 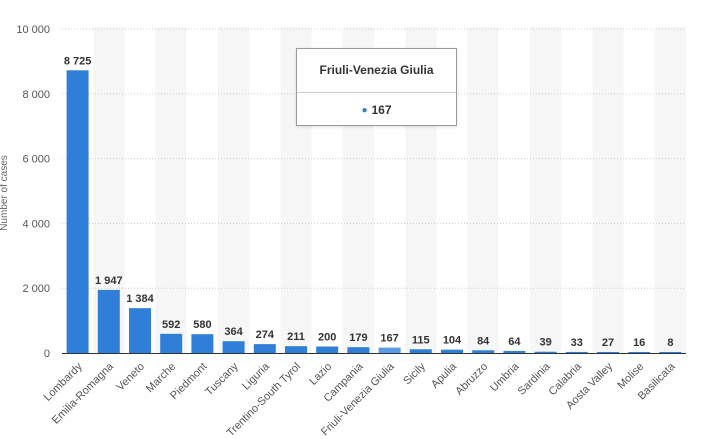 I want to click on x-tick-label: Sicily, so click(x=414, y=373).